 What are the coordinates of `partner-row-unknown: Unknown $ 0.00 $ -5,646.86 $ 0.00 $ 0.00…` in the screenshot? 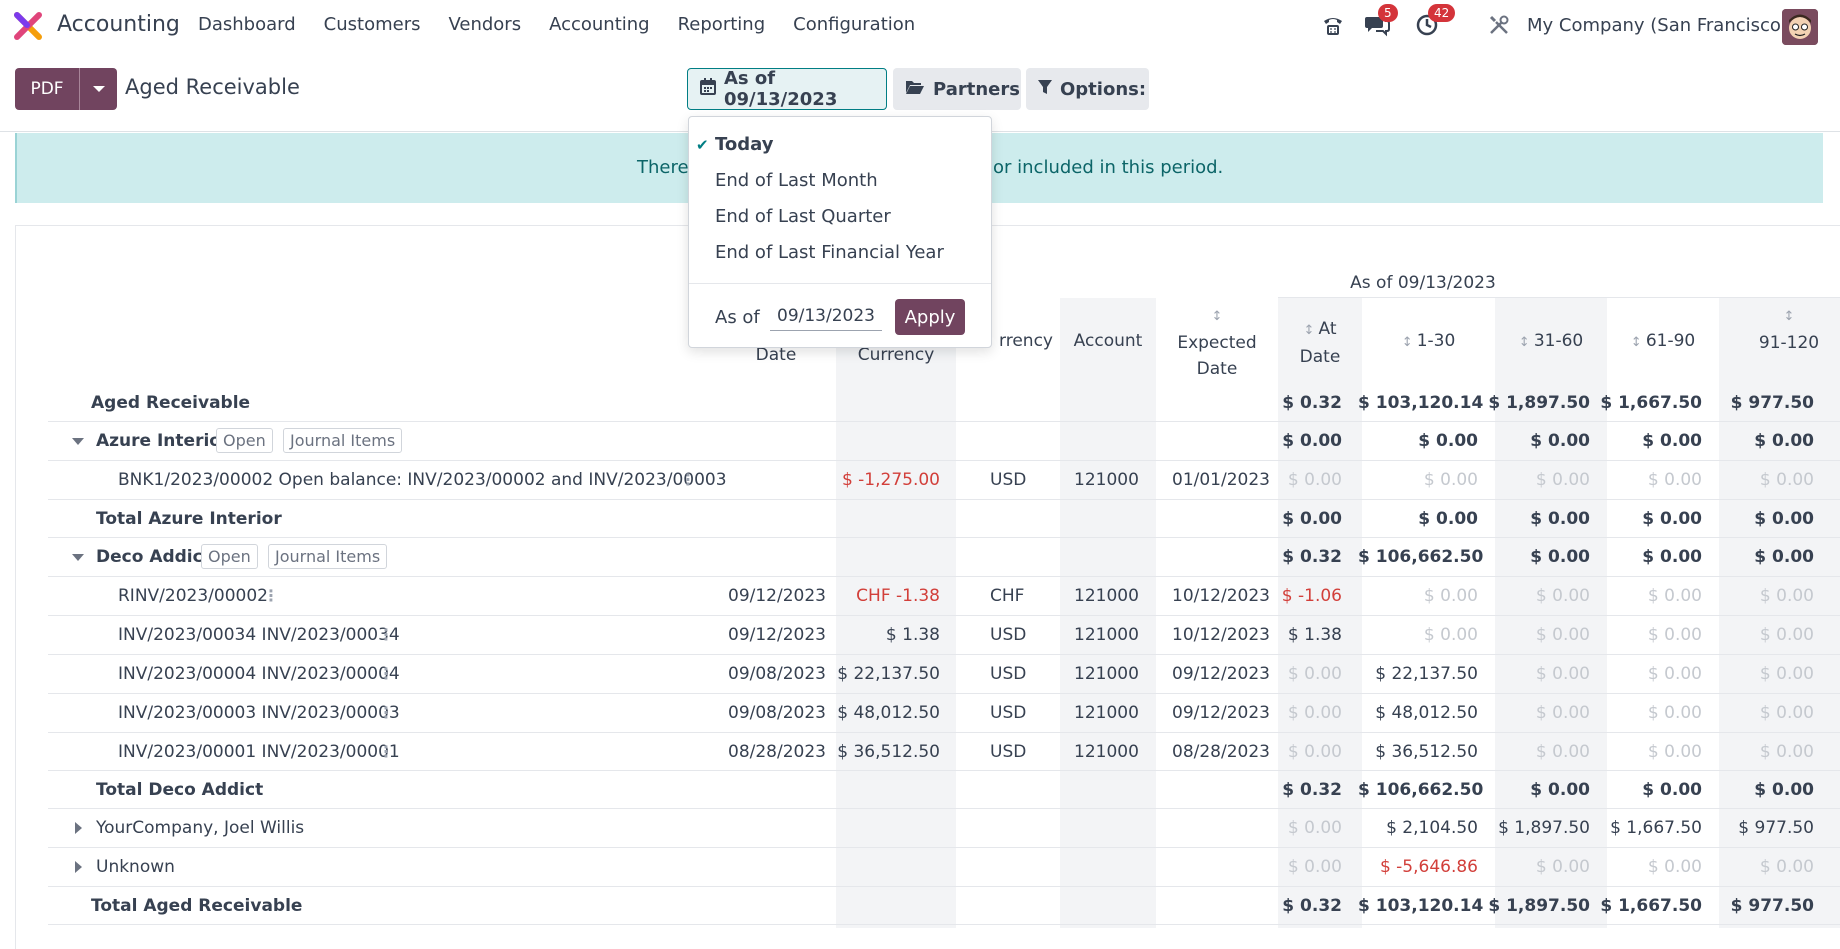 It's located at (944, 867).